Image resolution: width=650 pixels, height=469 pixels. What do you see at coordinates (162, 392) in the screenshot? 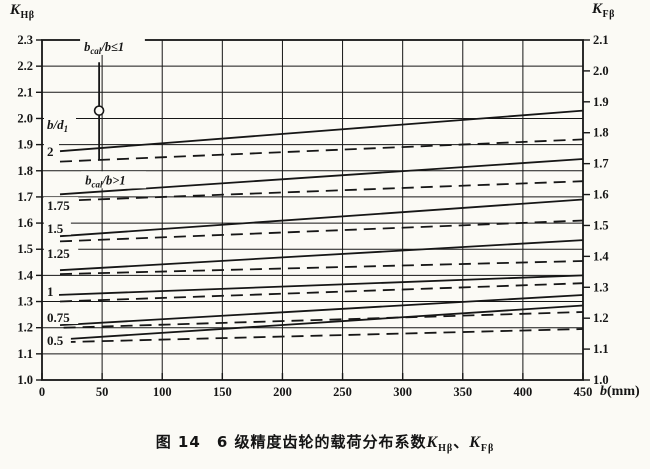
I see `x-axis-tick-label: 100` at bounding box center [162, 392].